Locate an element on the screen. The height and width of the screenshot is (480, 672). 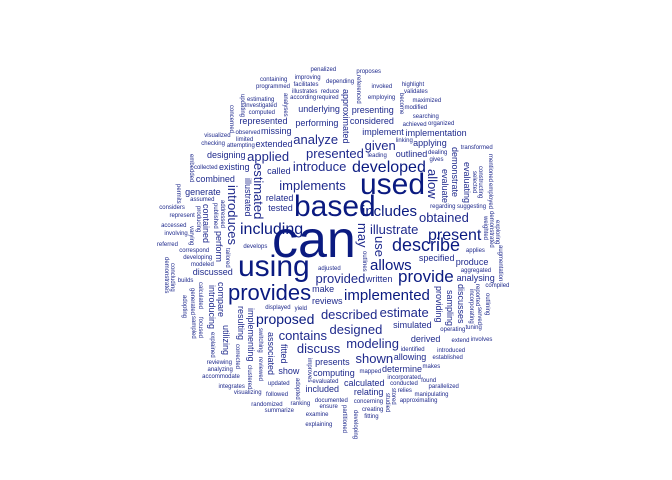
cloud-word: makes is located at coordinates (431, 367).